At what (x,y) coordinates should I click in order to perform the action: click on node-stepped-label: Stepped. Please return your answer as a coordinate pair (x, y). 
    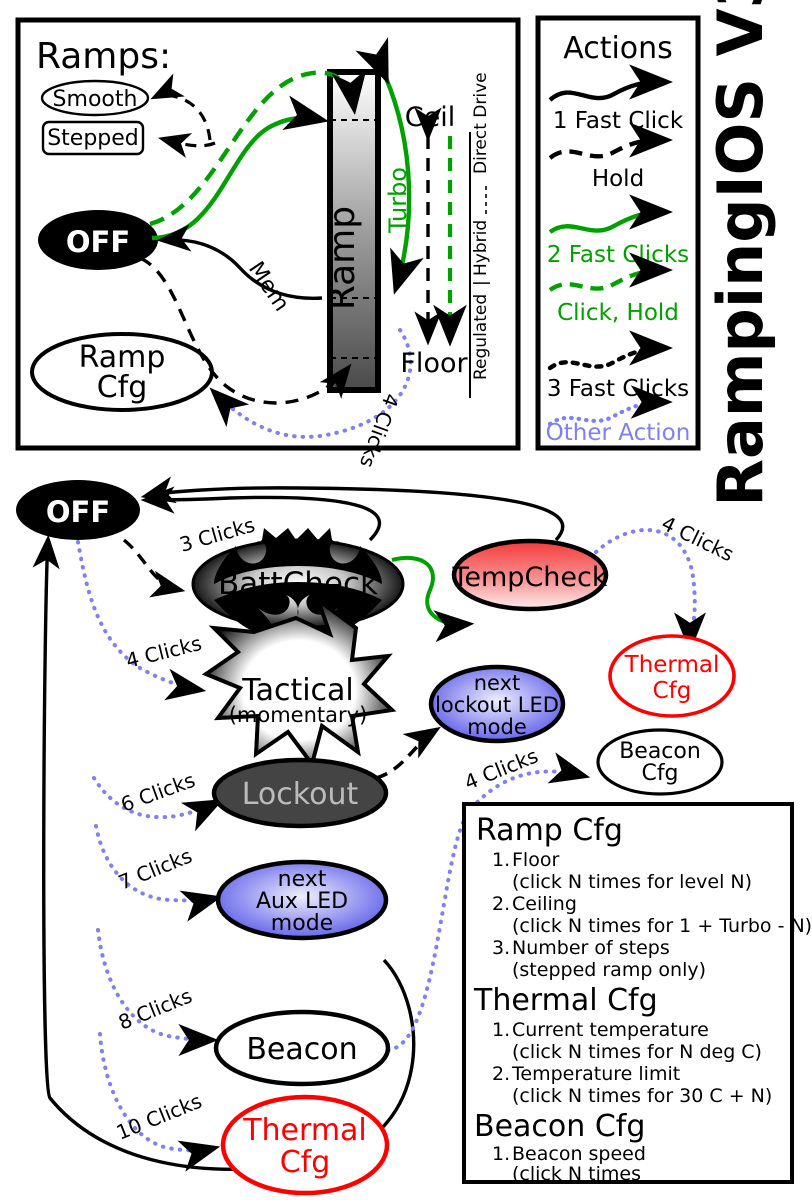
    Looking at the image, I should click on (93, 138).